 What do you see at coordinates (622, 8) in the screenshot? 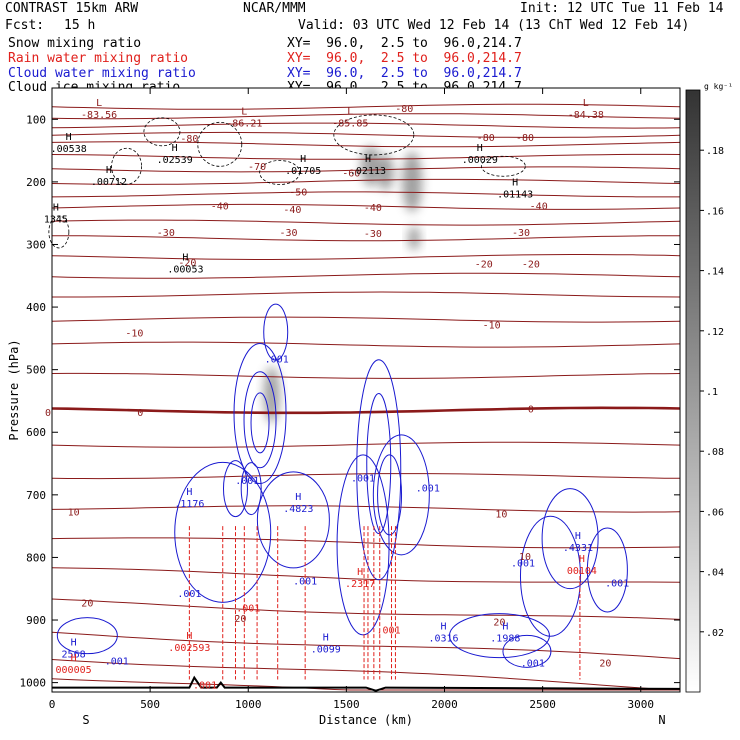
I see `init-time: Init: 12 UTC Tue 11 Feb 14` at bounding box center [622, 8].